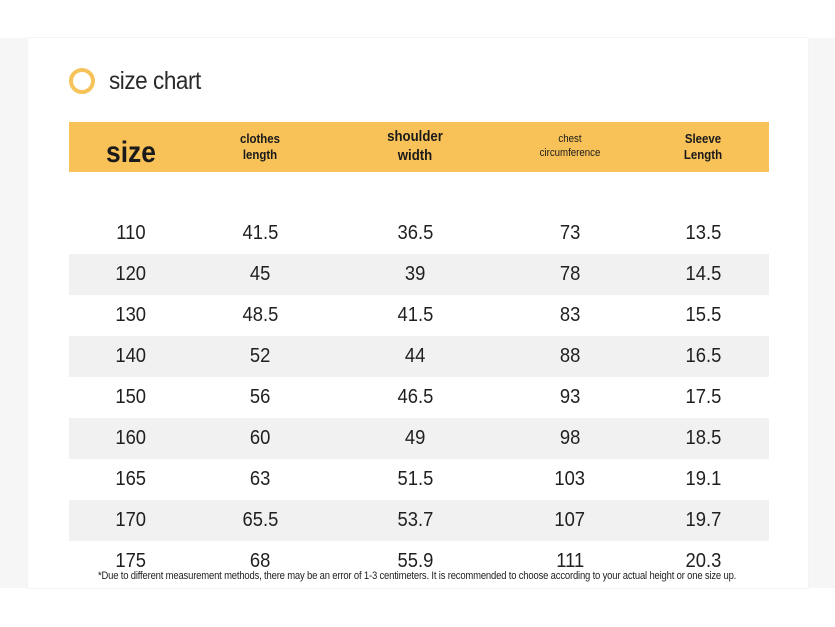 The height and width of the screenshot is (627, 835). What do you see at coordinates (131, 152) in the screenshot?
I see `header-size-label: size` at bounding box center [131, 152].